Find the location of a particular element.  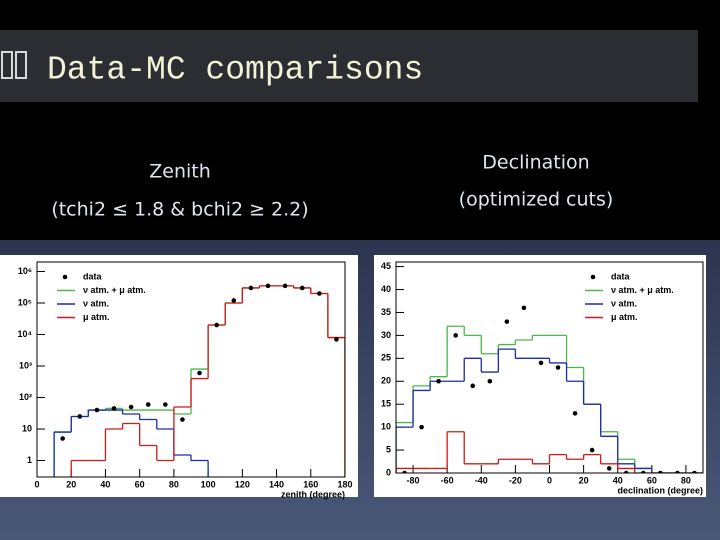

x-tick-label: -40 is located at coordinates (481, 480).